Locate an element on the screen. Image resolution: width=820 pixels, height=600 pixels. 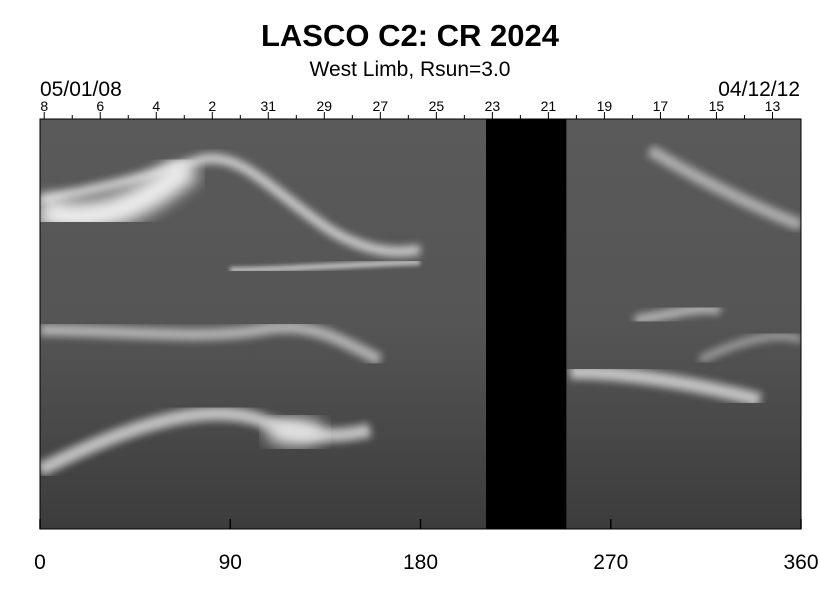
chart-subtitle: West Limb, Rsun=3.0 is located at coordinates (410, 69).